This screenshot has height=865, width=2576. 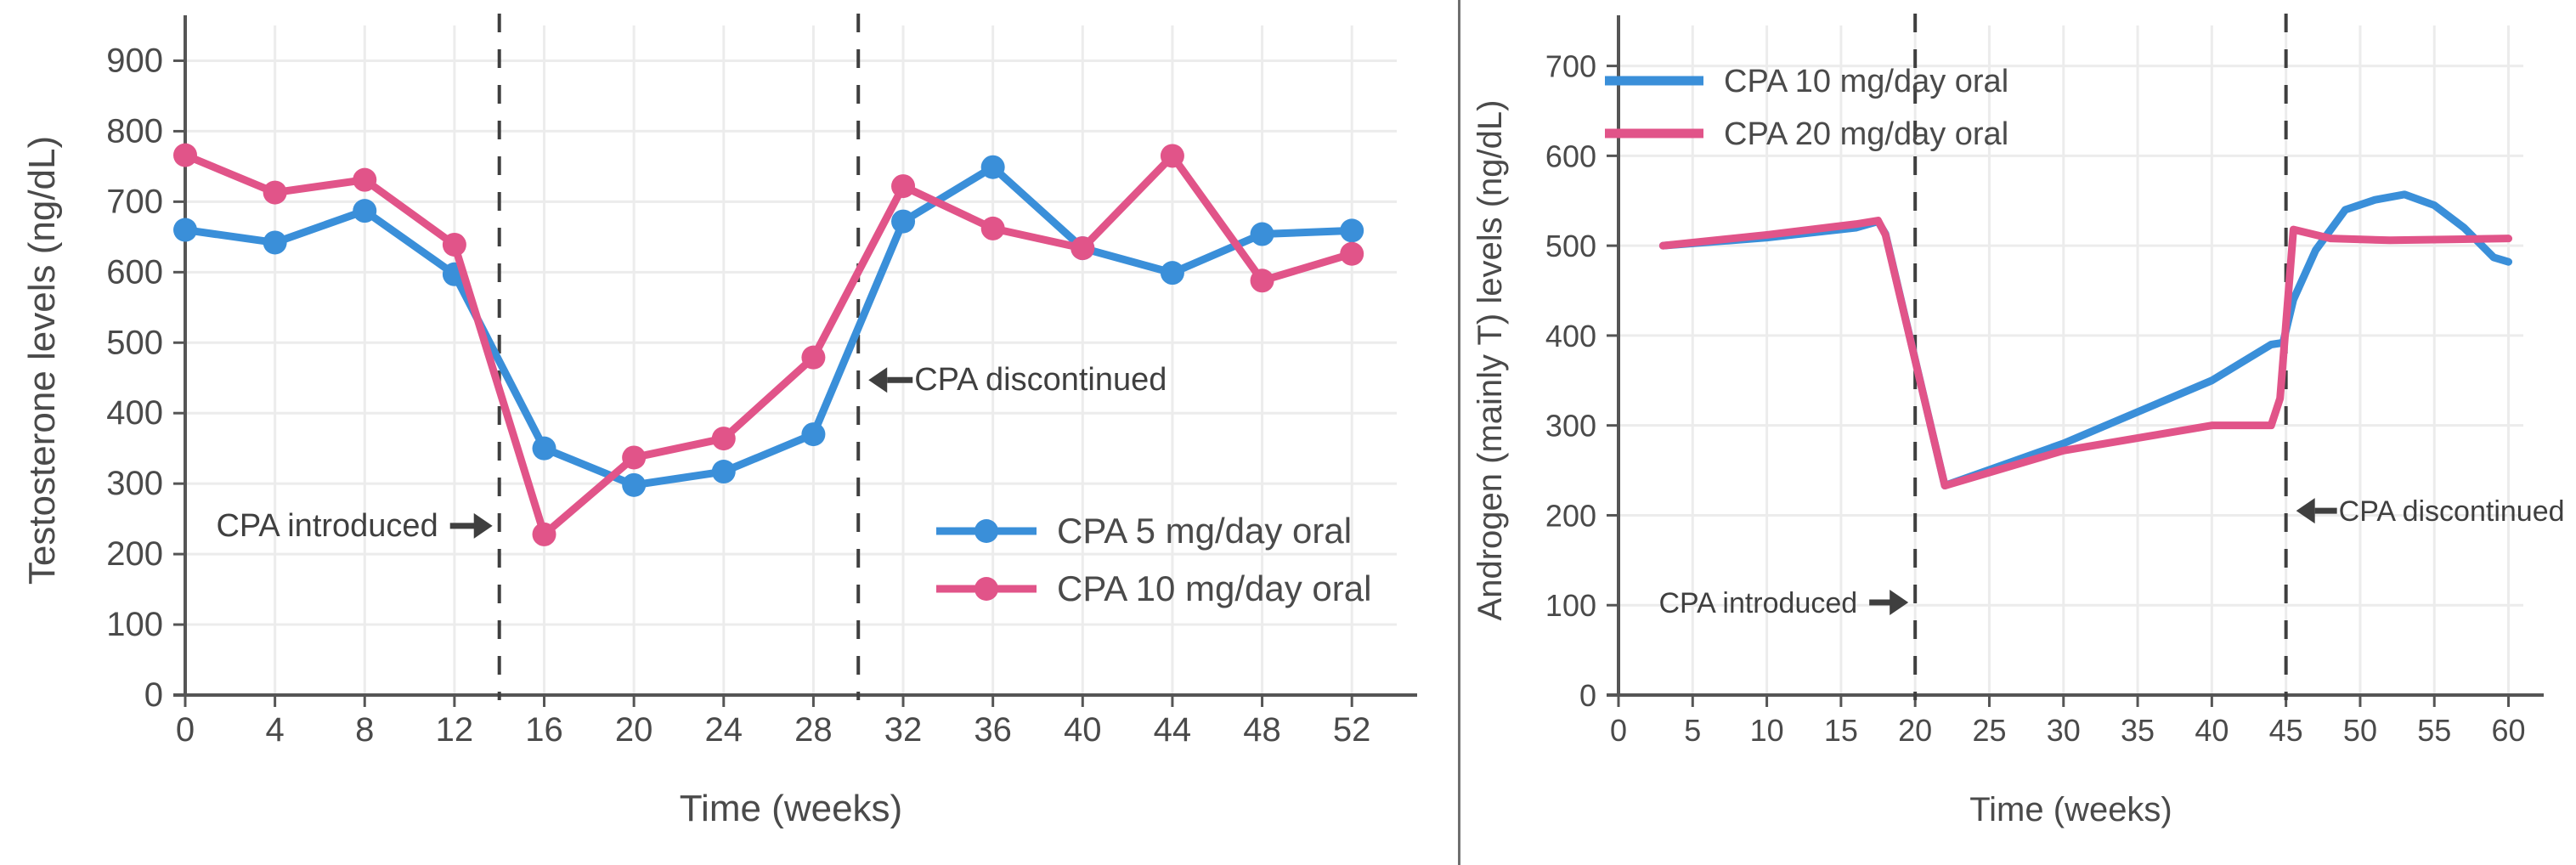 What do you see at coordinates (1491, 360) in the screenshot?
I see `y-axis-title: Androgen (mainly T) levels (ng/dL)` at bounding box center [1491, 360].